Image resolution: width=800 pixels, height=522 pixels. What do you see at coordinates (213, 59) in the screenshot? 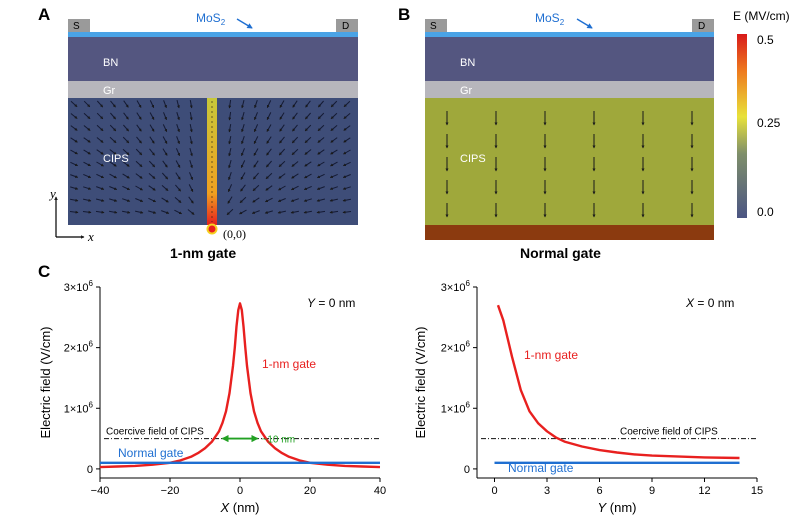
I see `panel-a-bn-layer` at bounding box center [213, 59].